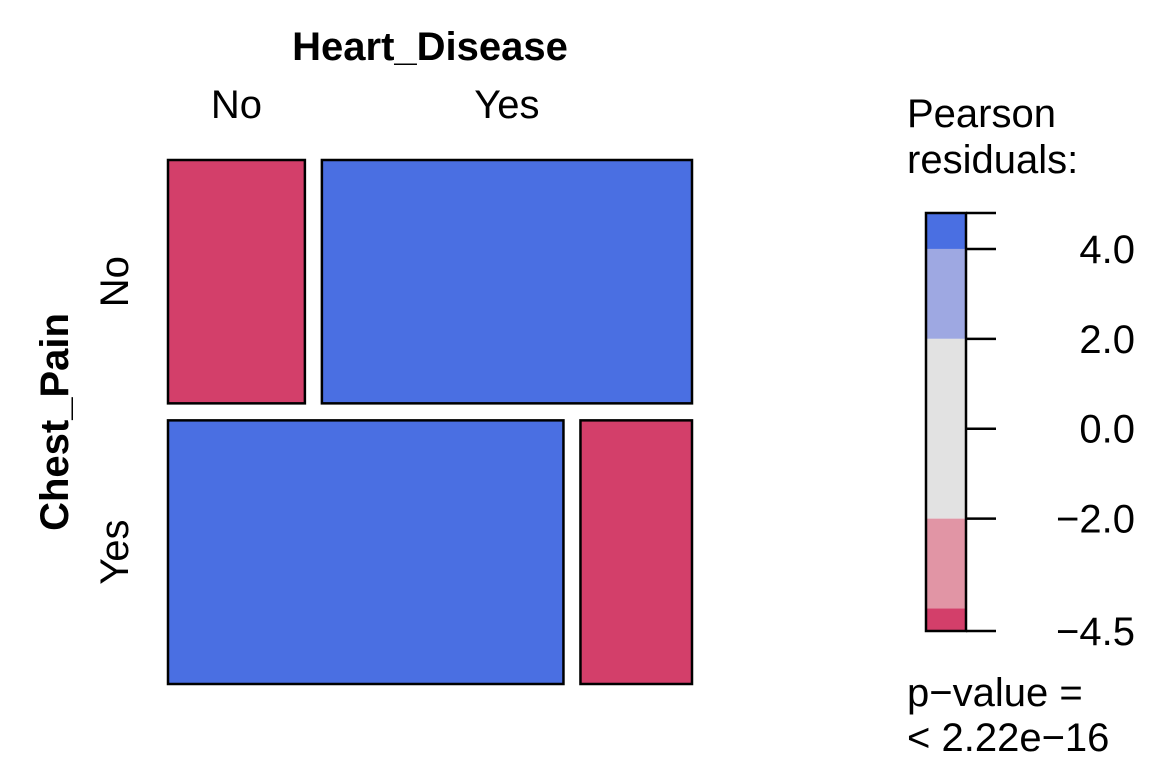 This screenshot has height=771, width=1166. Describe the element at coordinates (365, 552) in the screenshot. I see `tile-yes-no` at that location.